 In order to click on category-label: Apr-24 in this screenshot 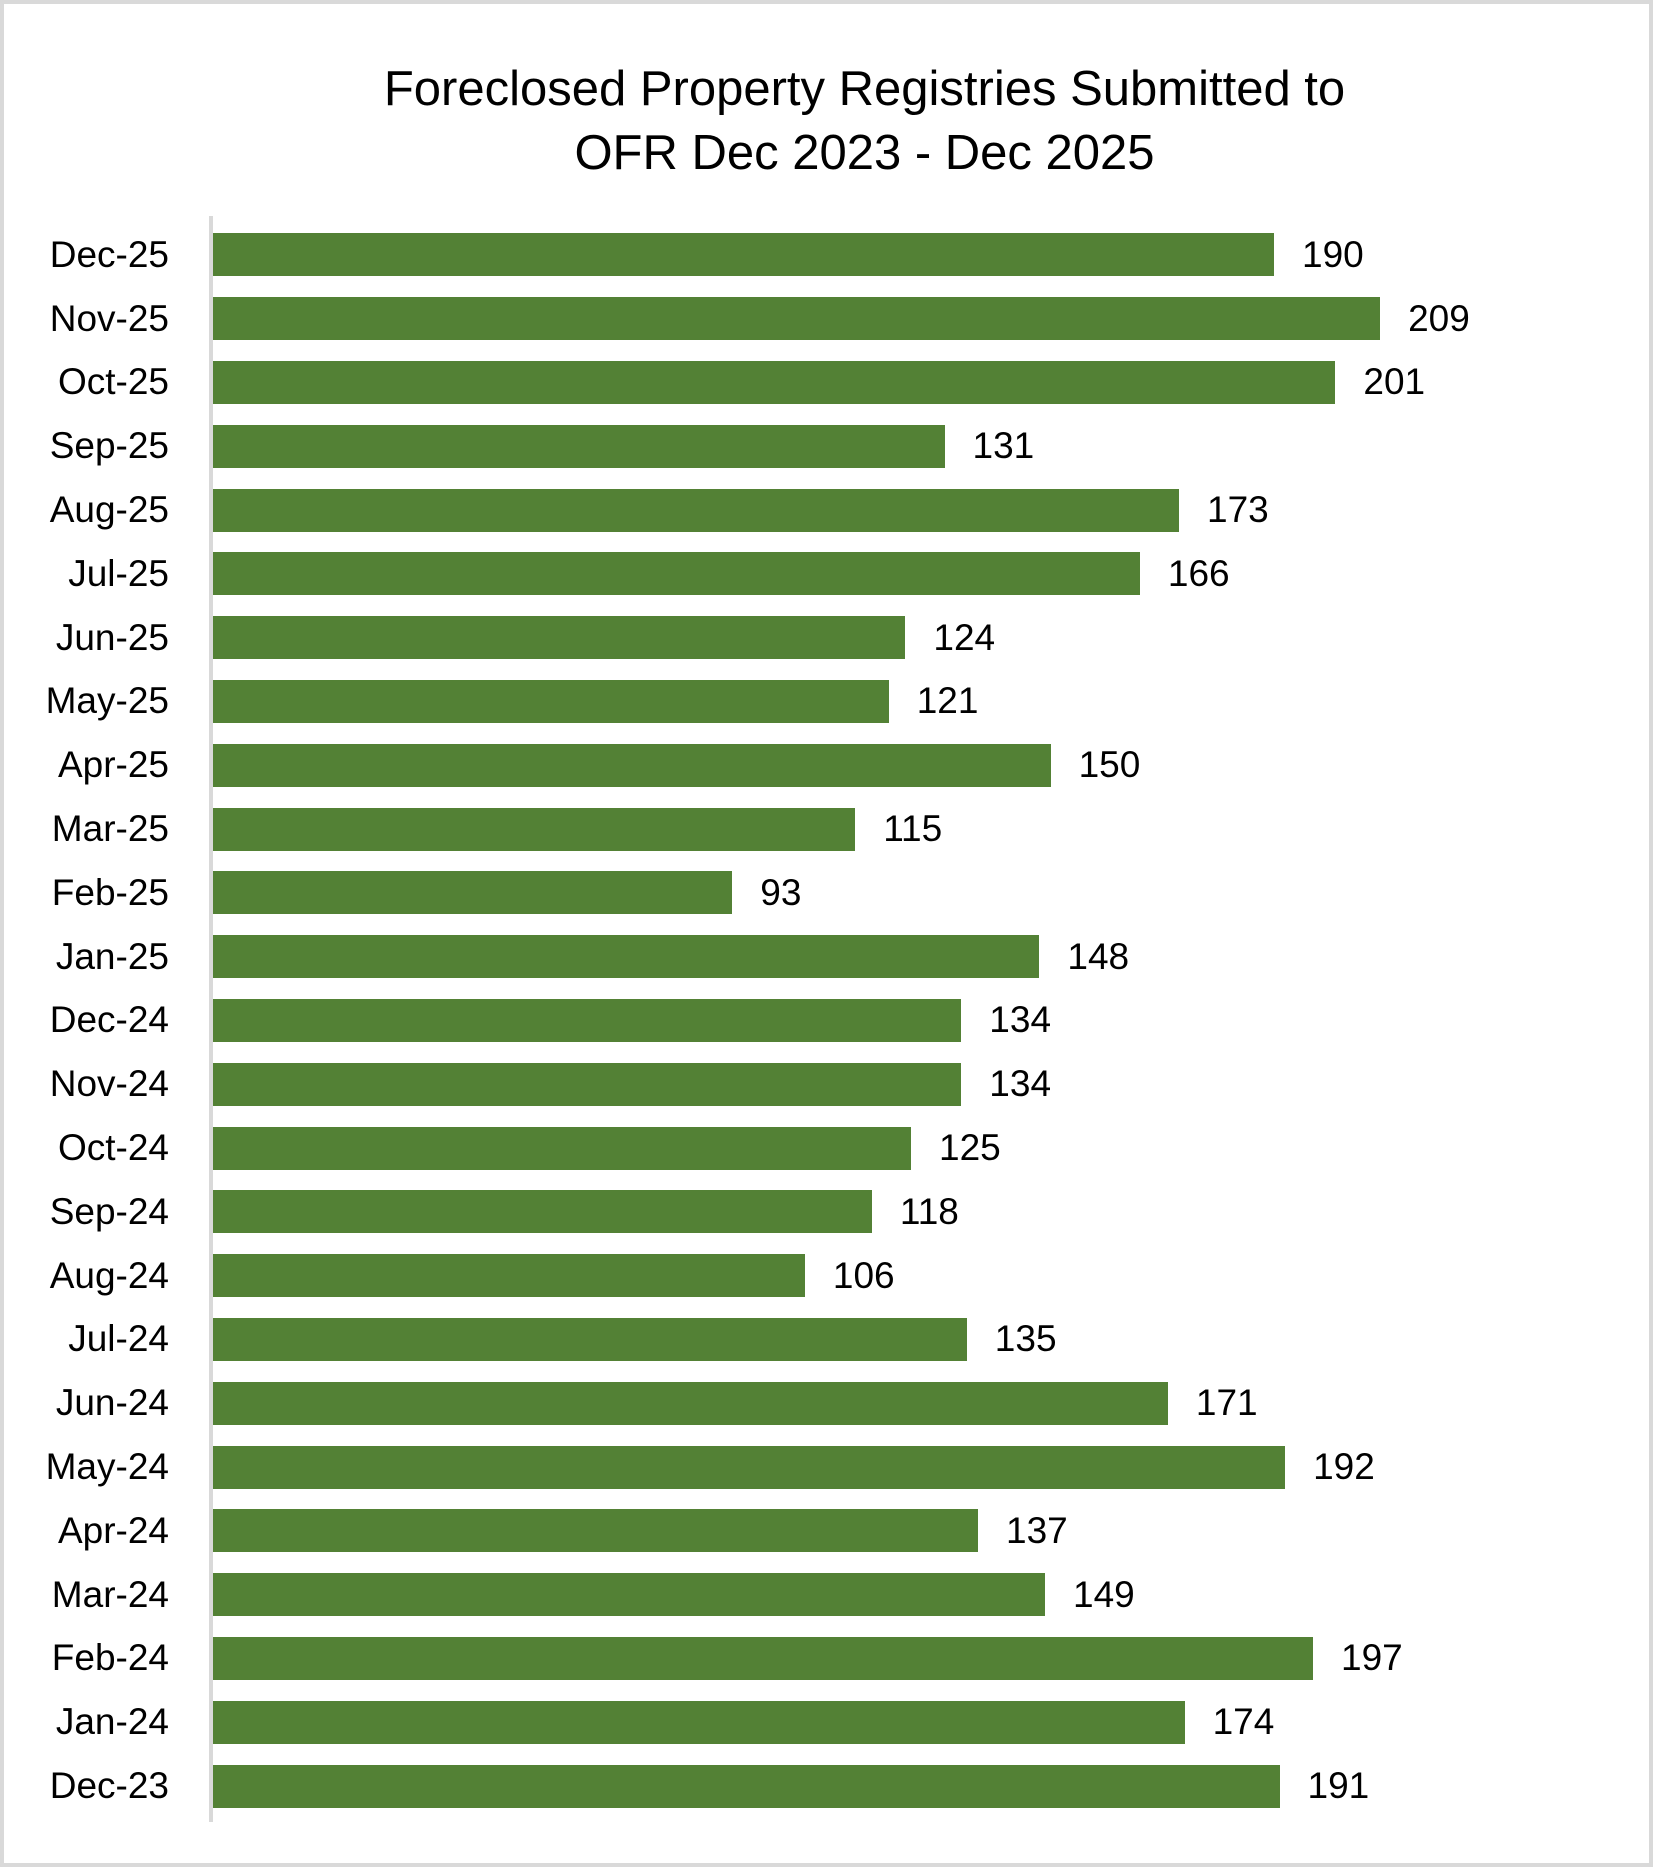, I will do `click(113, 1530)`.